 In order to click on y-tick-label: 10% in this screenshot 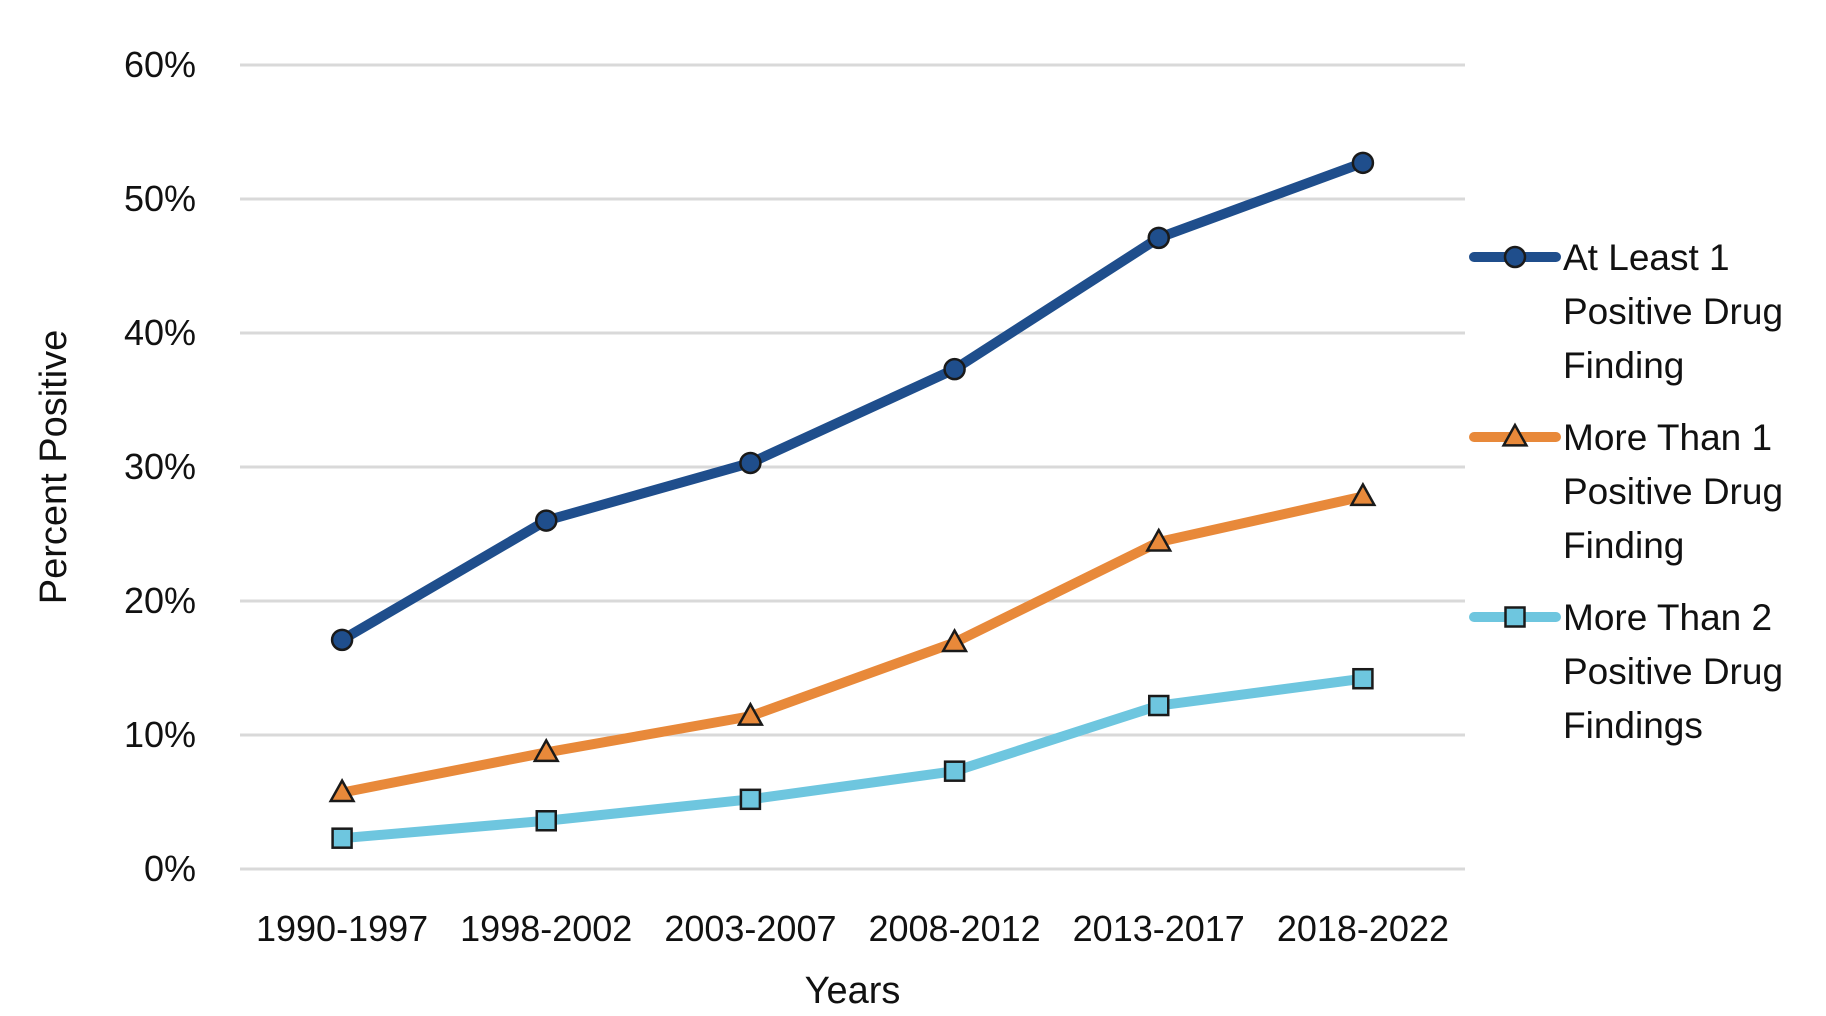, I will do `click(160, 734)`.